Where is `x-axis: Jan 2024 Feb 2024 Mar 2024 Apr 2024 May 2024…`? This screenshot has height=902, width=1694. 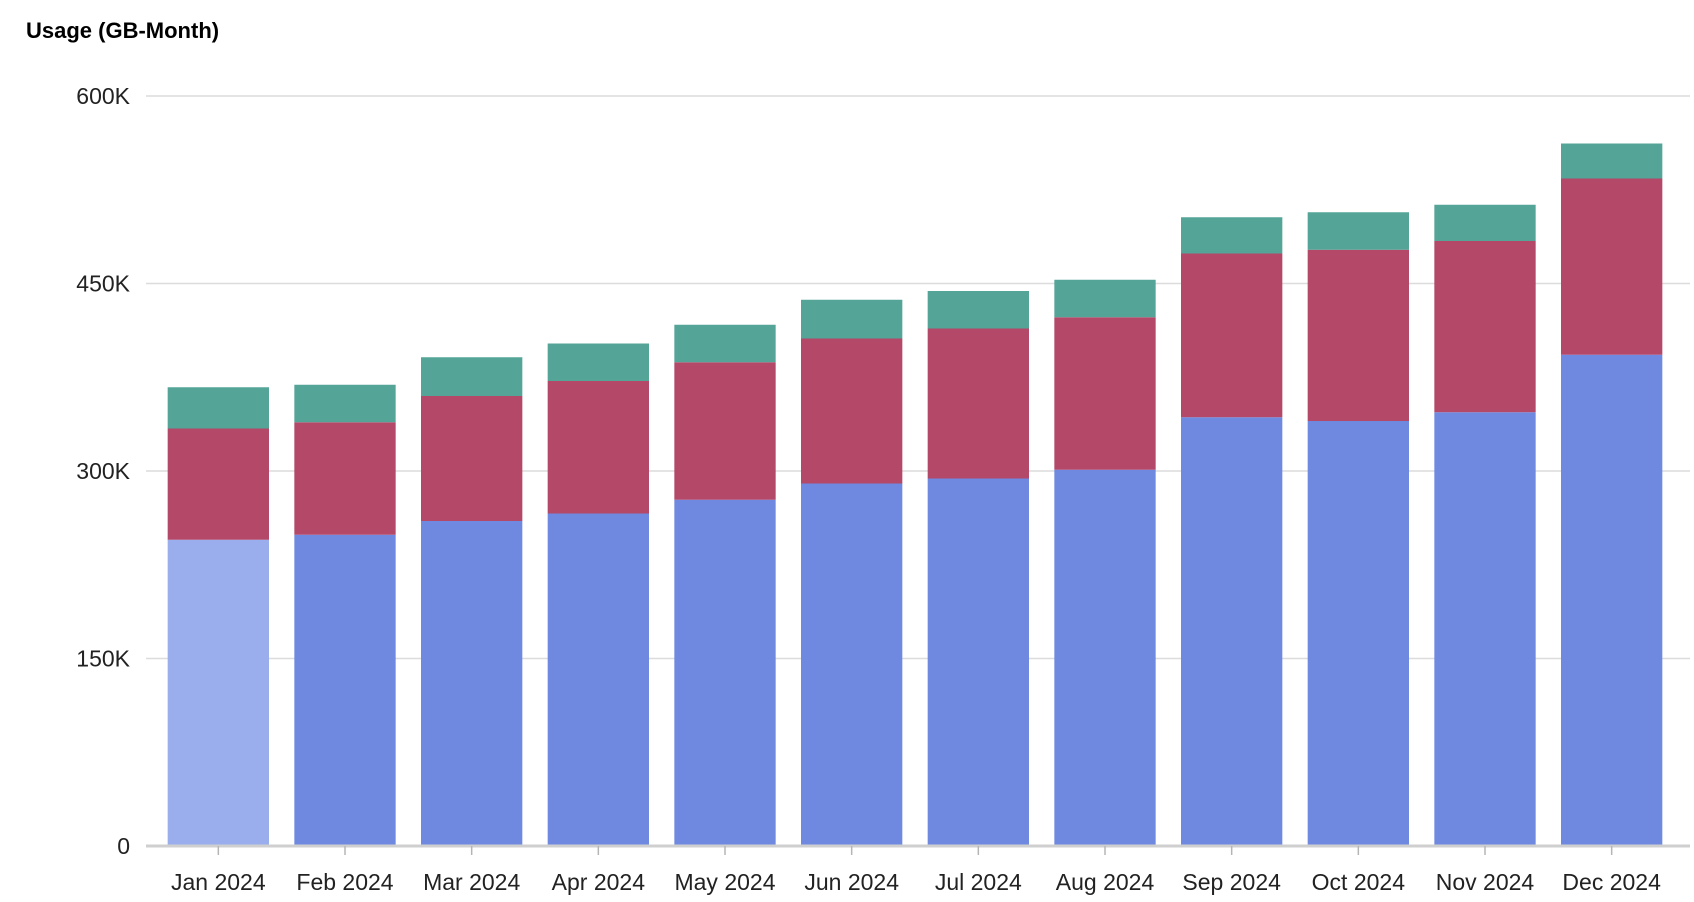
x-axis: Jan 2024 Feb 2024 Mar 2024 Apr 2024 May 2024… is located at coordinates (918, 869).